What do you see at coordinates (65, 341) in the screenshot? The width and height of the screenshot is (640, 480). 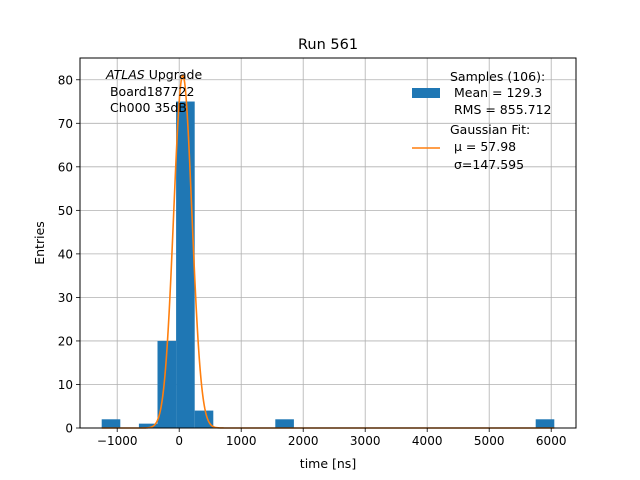 I see `y-tick-label: 20` at bounding box center [65, 341].